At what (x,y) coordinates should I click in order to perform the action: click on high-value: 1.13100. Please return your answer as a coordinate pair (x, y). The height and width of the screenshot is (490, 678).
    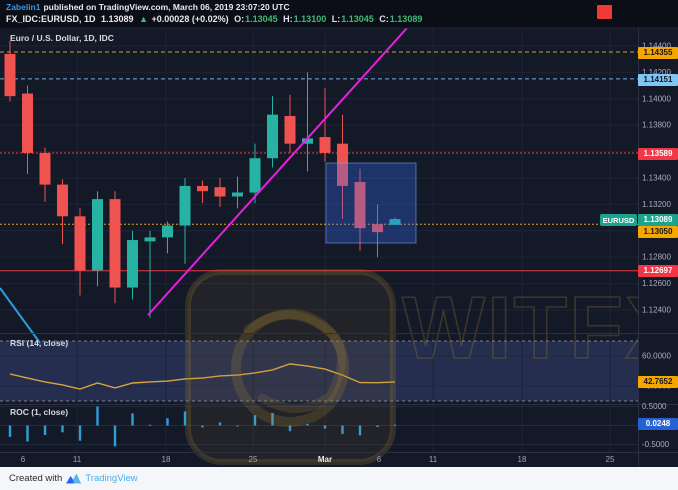
    Looking at the image, I should click on (310, 18).